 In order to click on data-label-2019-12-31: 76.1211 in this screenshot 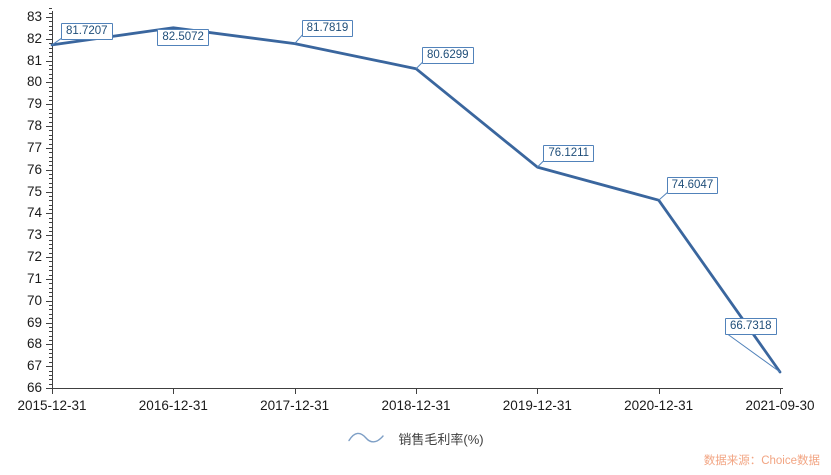, I will do `click(569, 154)`.